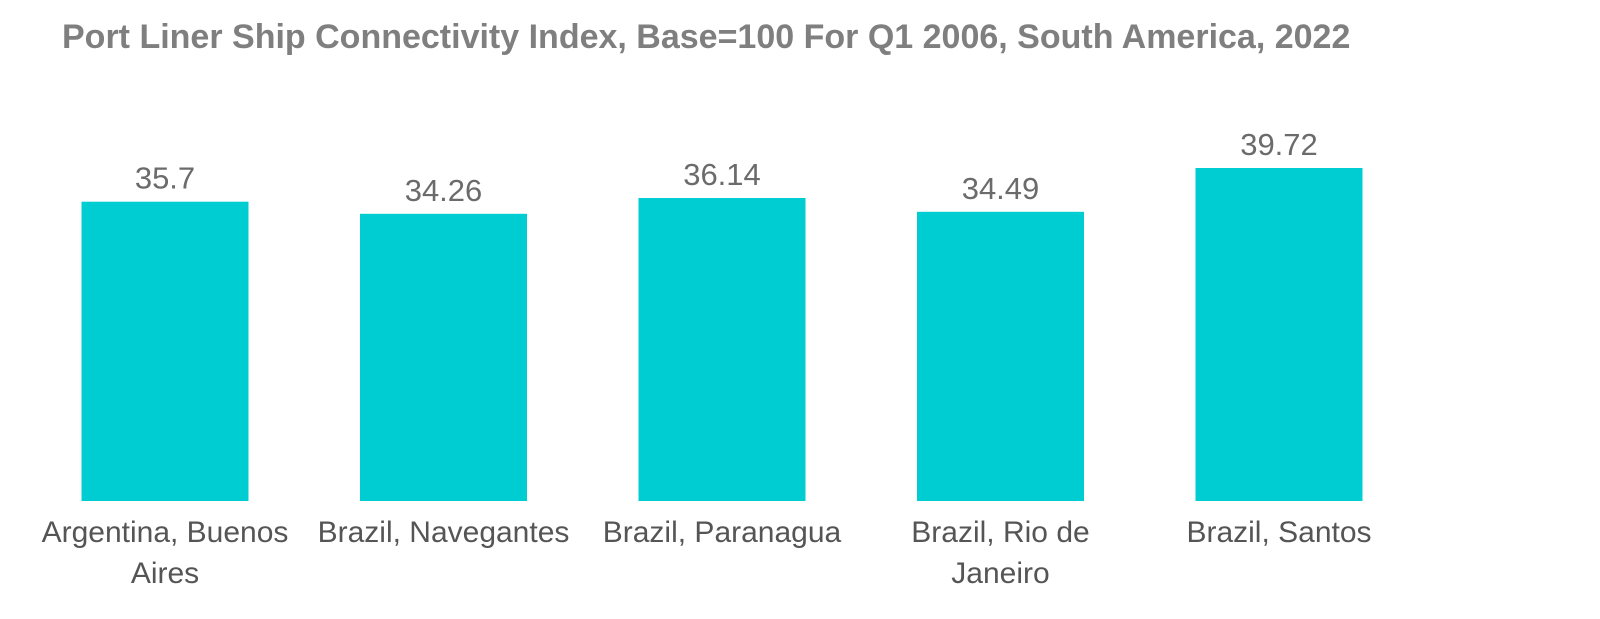 The image size is (1600, 619). I want to click on value-labels-layer: 35.7 34.26 36.14 34.49 39.72, so click(726, 167).